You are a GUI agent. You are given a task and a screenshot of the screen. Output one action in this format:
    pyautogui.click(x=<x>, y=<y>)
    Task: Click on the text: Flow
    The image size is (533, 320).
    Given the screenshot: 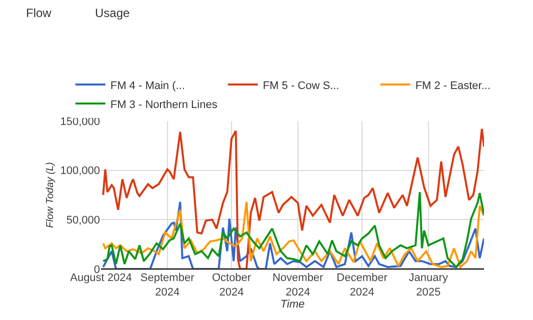 What is the action you would take?
    pyautogui.click(x=39, y=13)
    